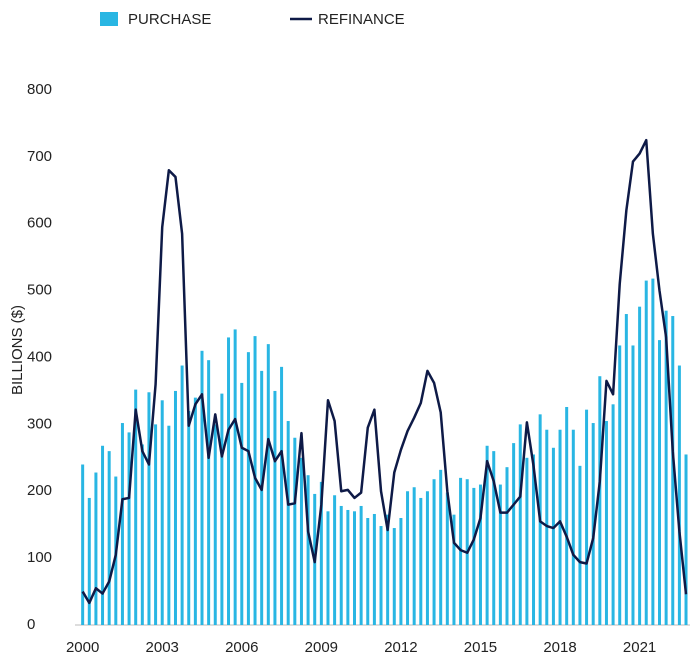  What do you see at coordinates (241, 647) in the screenshot?
I see `x-tick-label: 2006` at bounding box center [241, 647].